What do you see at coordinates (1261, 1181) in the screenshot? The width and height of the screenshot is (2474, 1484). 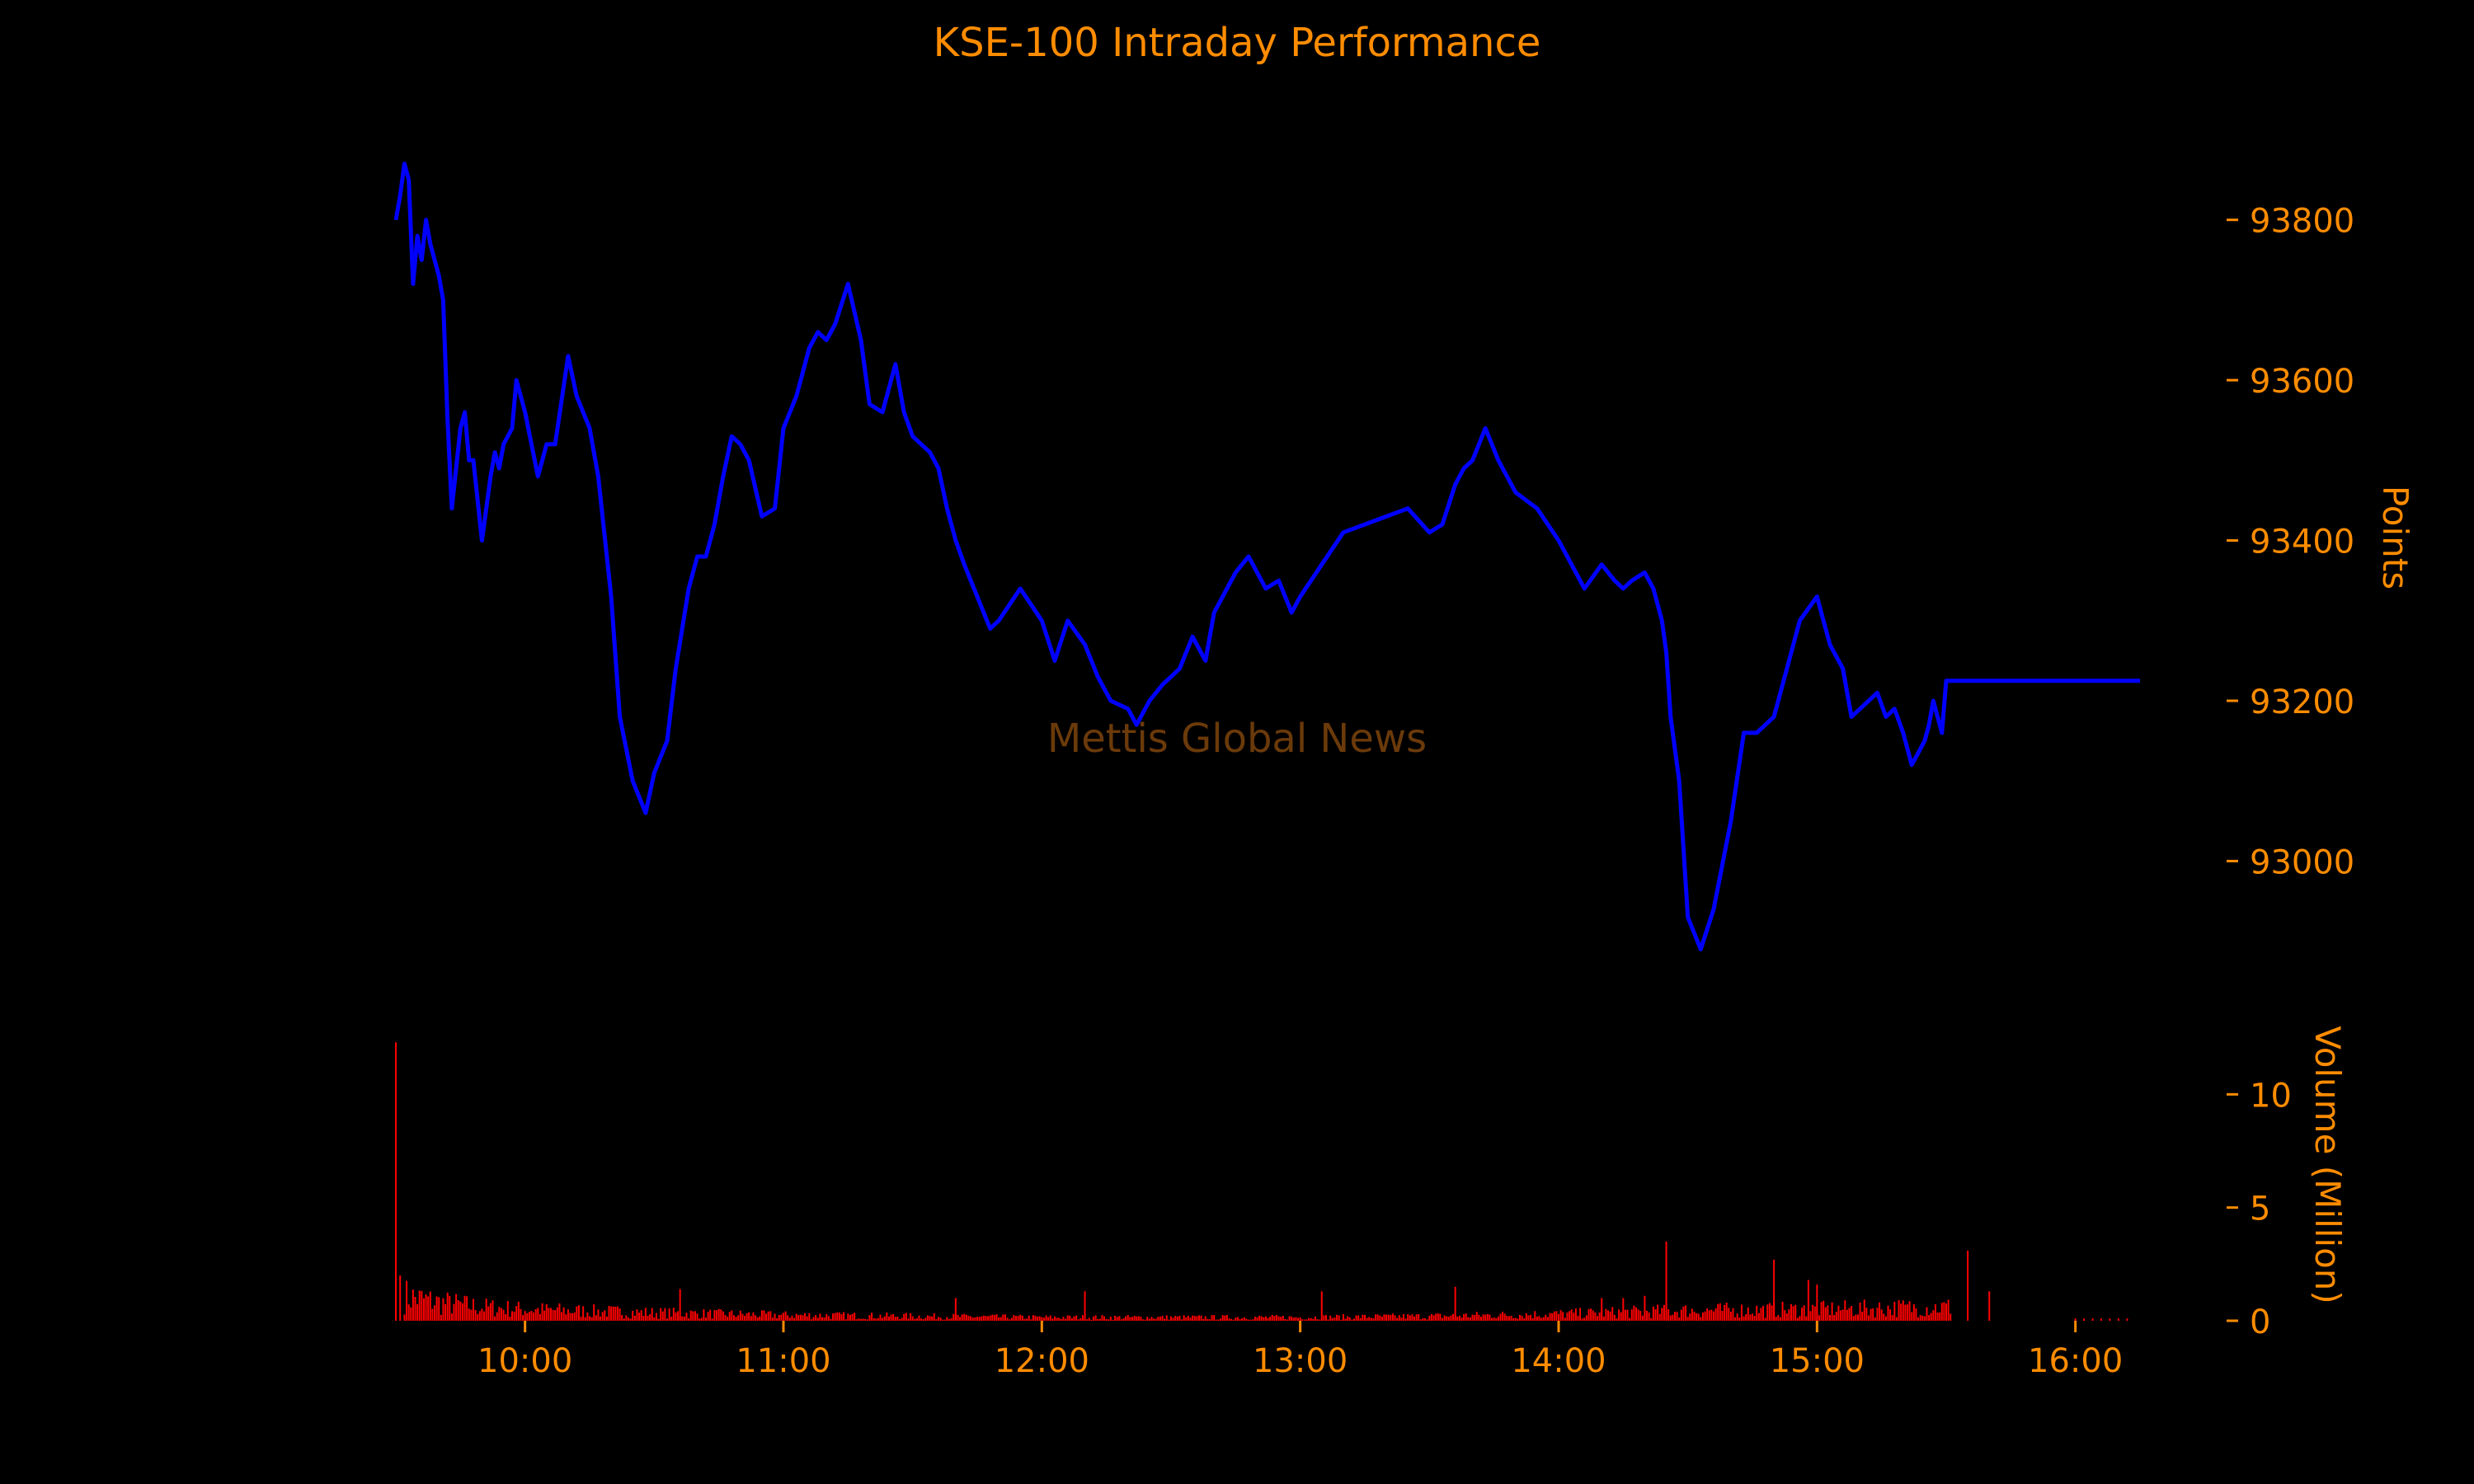 I see `volume-bars` at bounding box center [1261, 1181].